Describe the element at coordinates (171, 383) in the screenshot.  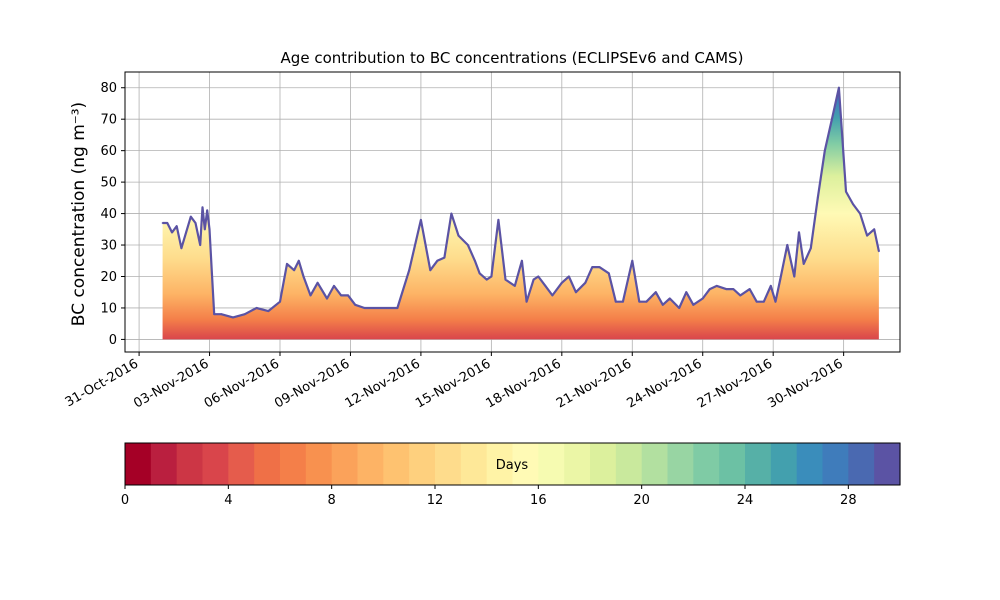
I see `x-tick-label: 03-Nov-2016` at that location.